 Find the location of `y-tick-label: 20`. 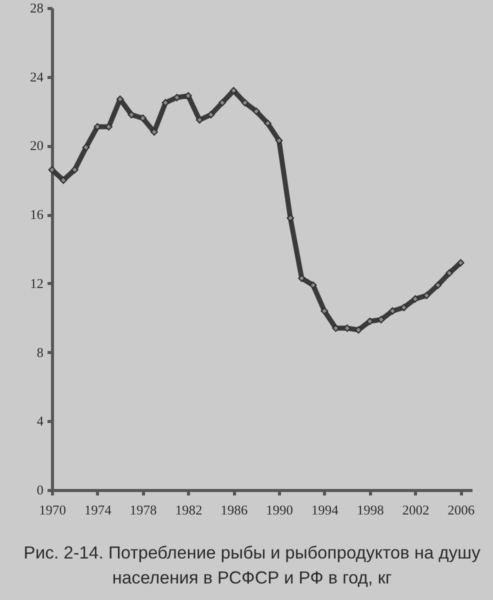

y-tick-label: 20 is located at coordinates (37, 146).